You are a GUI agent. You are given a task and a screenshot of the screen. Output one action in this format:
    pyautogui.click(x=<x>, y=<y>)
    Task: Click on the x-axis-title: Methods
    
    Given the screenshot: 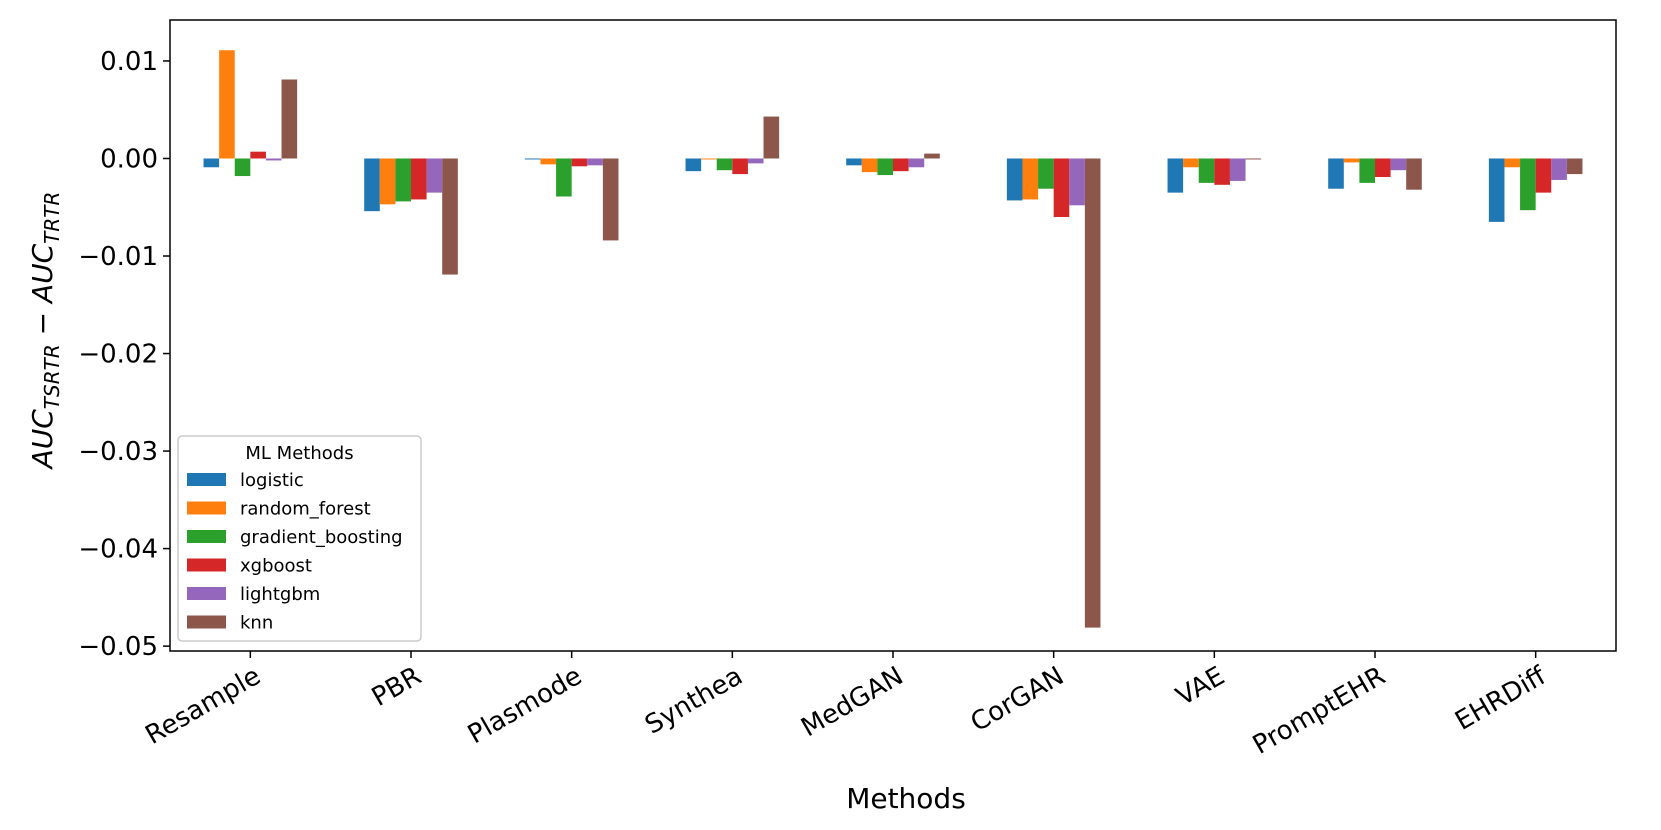 What is the action you would take?
    pyautogui.click(x=906, y=798)
    